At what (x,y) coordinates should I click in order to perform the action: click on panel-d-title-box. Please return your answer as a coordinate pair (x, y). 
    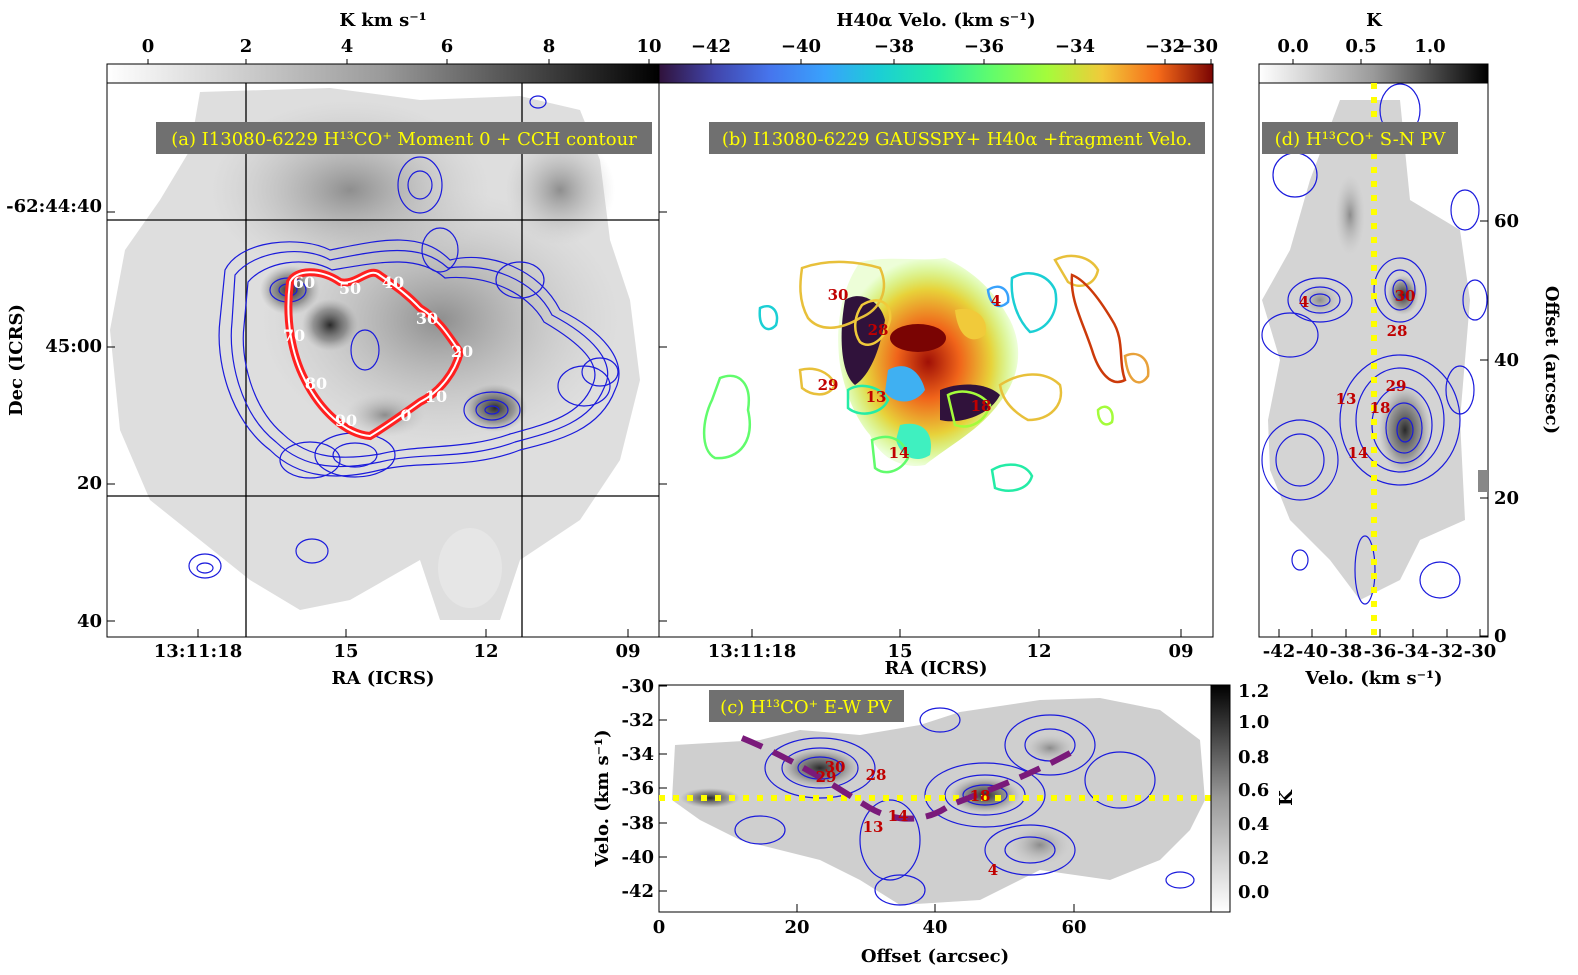
    Looking at the image, I should click on (1360, 138).